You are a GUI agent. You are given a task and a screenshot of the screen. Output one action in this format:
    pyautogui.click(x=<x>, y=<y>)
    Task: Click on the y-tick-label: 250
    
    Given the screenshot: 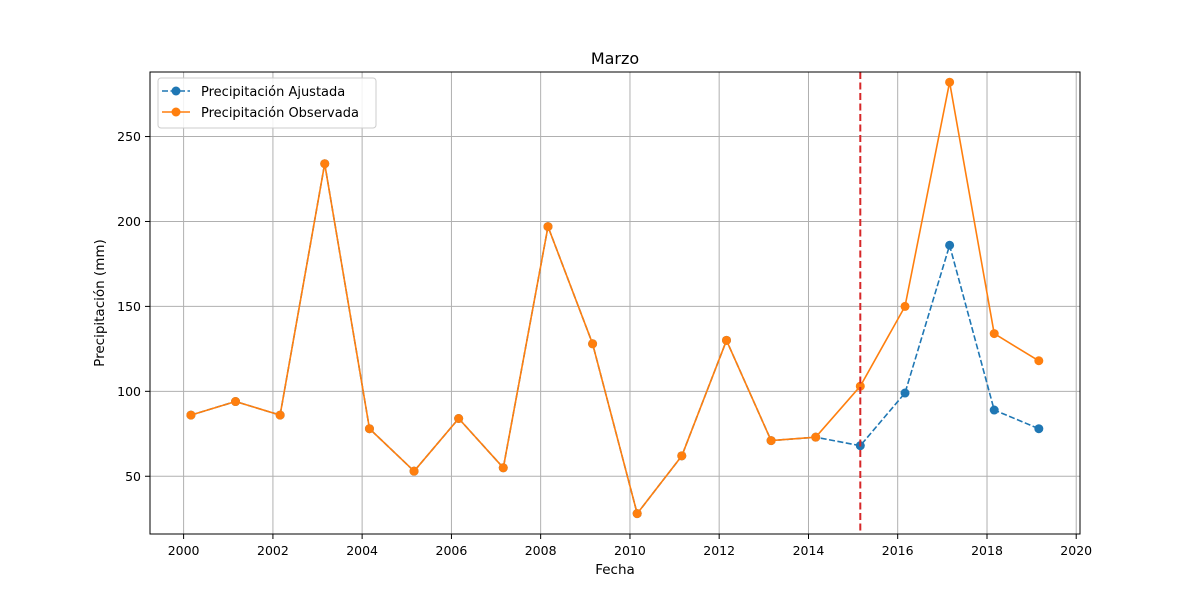 What is the action you would take?
    pyautogui.click(x=129, y=136)
    